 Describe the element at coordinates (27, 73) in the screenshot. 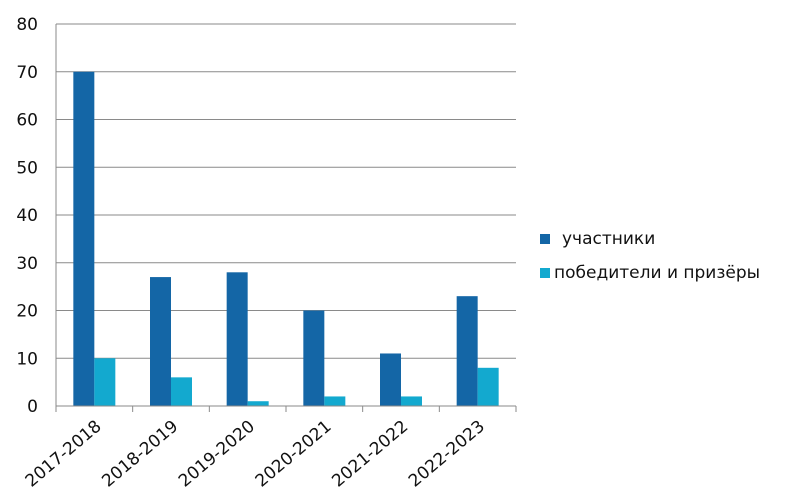

I see `y-tick-label: 70` at that location.